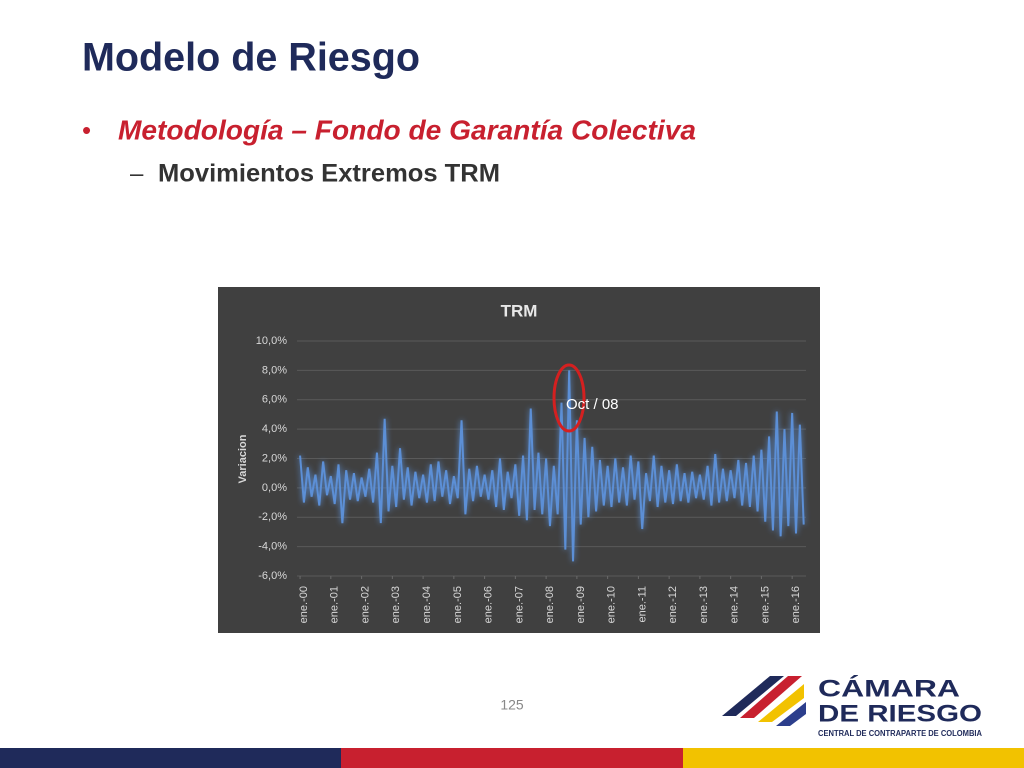  Describe the element at coordinates (272, 517) in the screenshot. I see `y-tick-label: -2,0%` at that location.